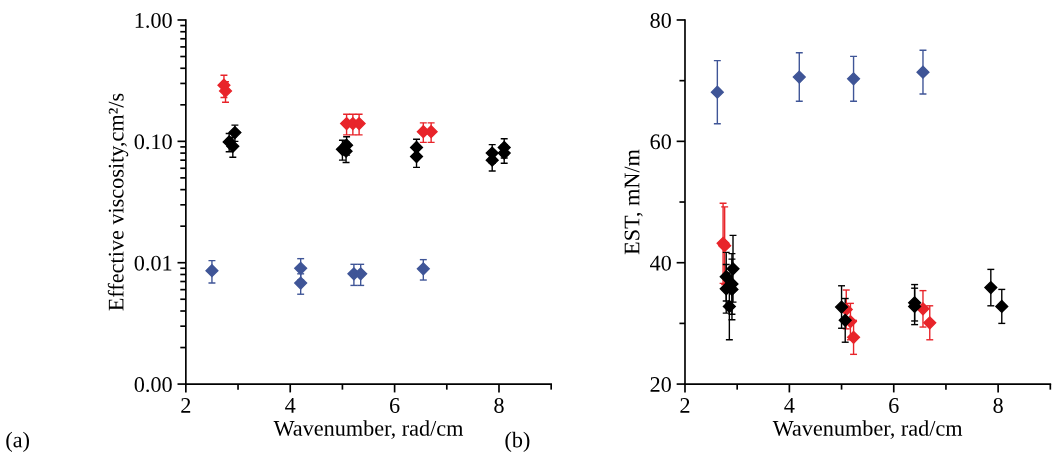 This screenshot has width=1062, height=454. I want to click on y-tick-label: 20, so click(660, 385).